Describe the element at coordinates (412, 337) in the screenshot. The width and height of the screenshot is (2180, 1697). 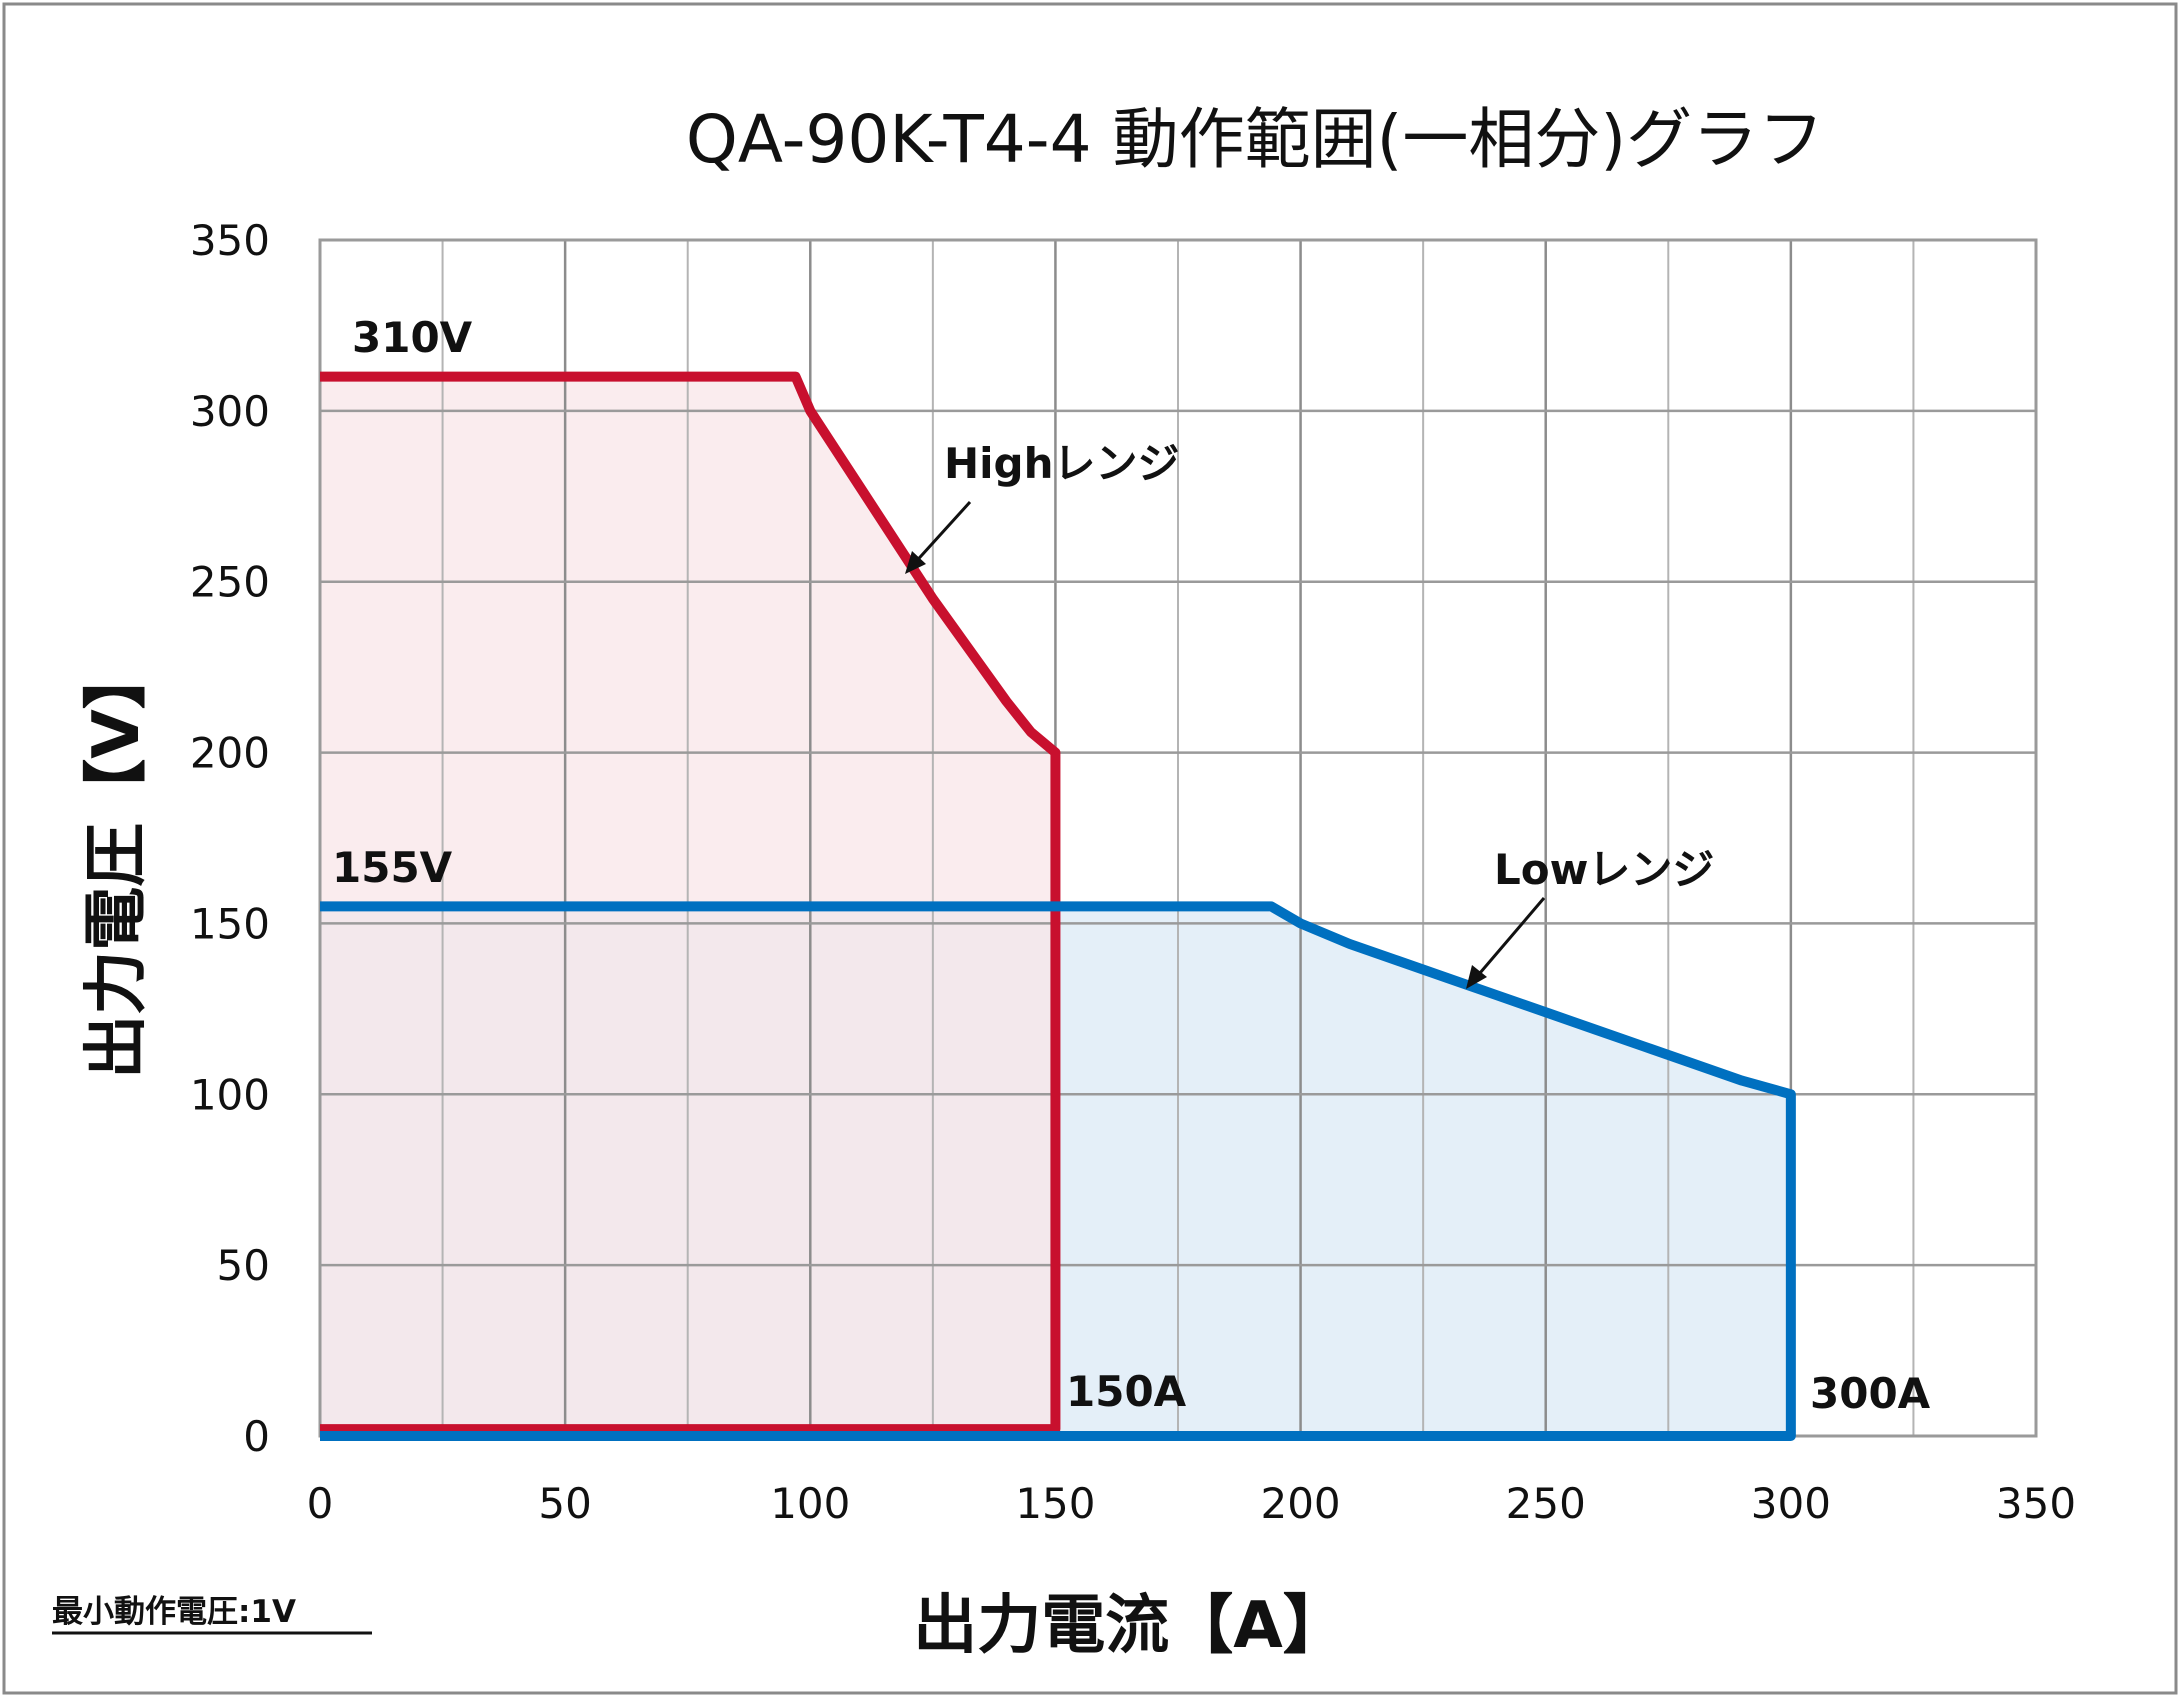
I see `annotation-310v: 310V` at that location.